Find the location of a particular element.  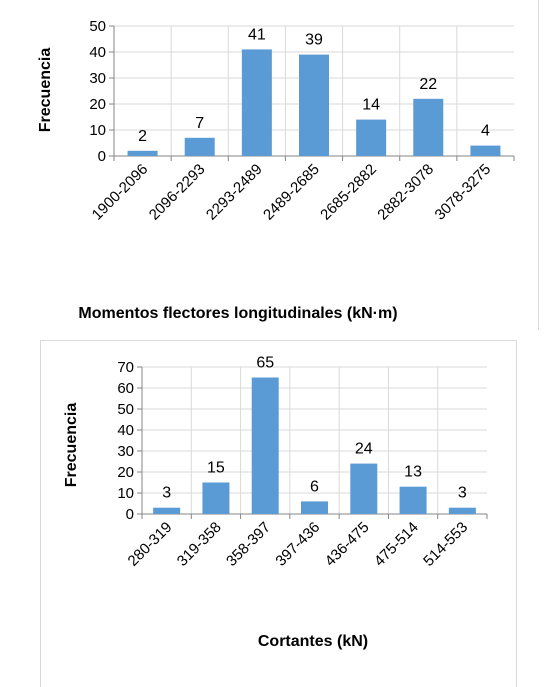

data-label: 65 is located at coordinates (265, 363).